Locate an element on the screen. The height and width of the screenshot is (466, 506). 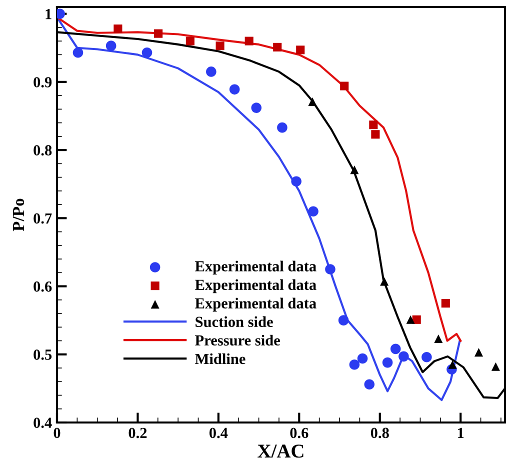
y-tick-label: 0.9 is located at coordinates (43, 82).